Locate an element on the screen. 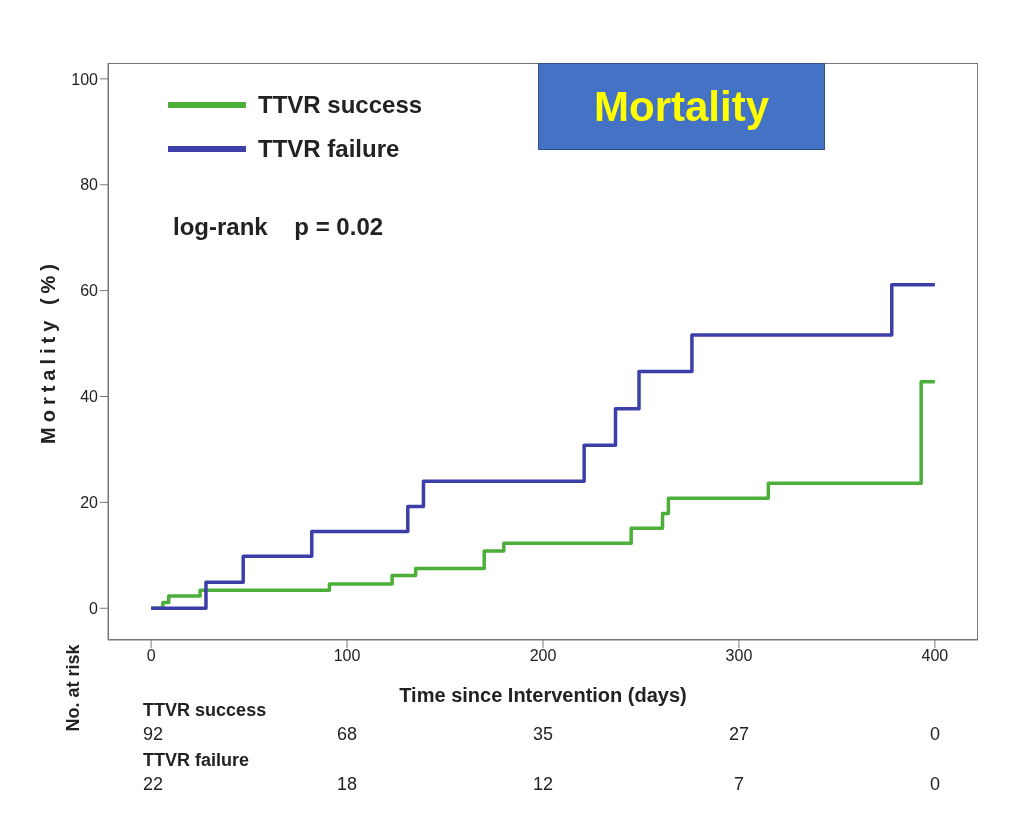  x-tick-label: 0 is located at coordinates (151, 656).